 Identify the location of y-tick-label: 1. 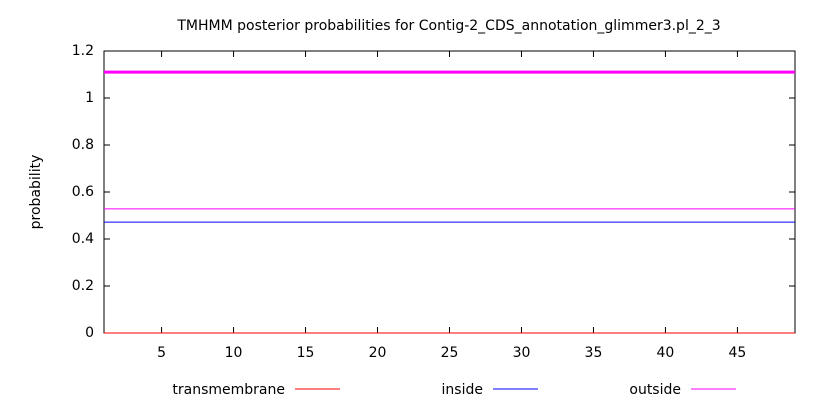
(89, 98).